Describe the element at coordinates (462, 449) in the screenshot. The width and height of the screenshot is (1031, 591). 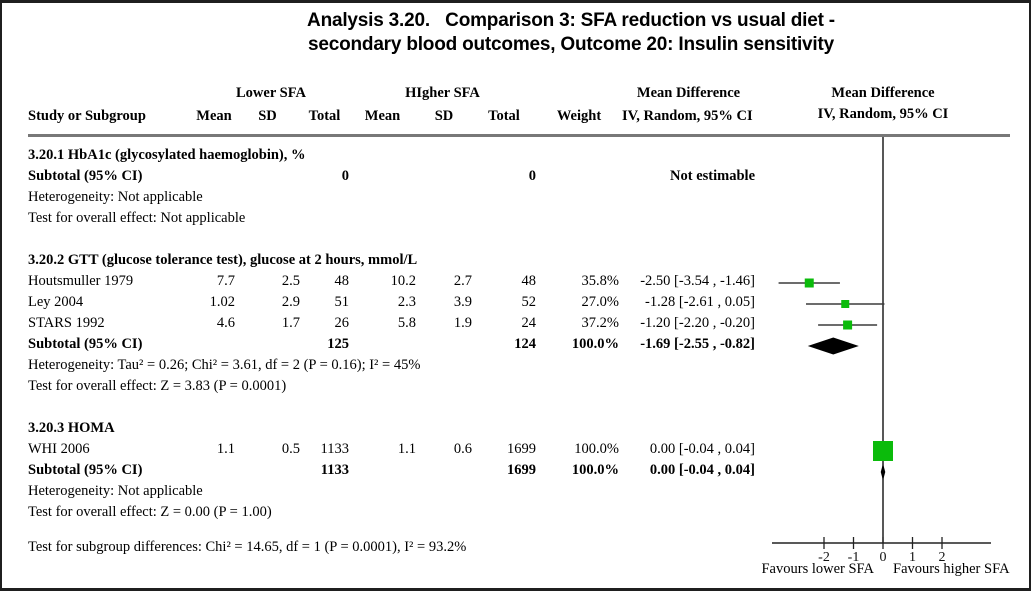
I see `sd-2: 0.6` at that location.